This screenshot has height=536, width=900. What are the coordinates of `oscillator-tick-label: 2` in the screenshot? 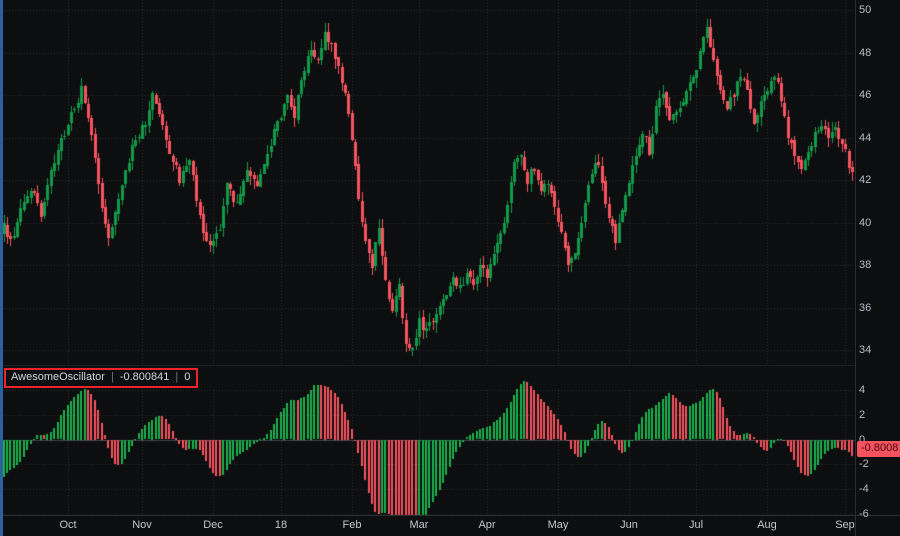 It's located at (862, 415).